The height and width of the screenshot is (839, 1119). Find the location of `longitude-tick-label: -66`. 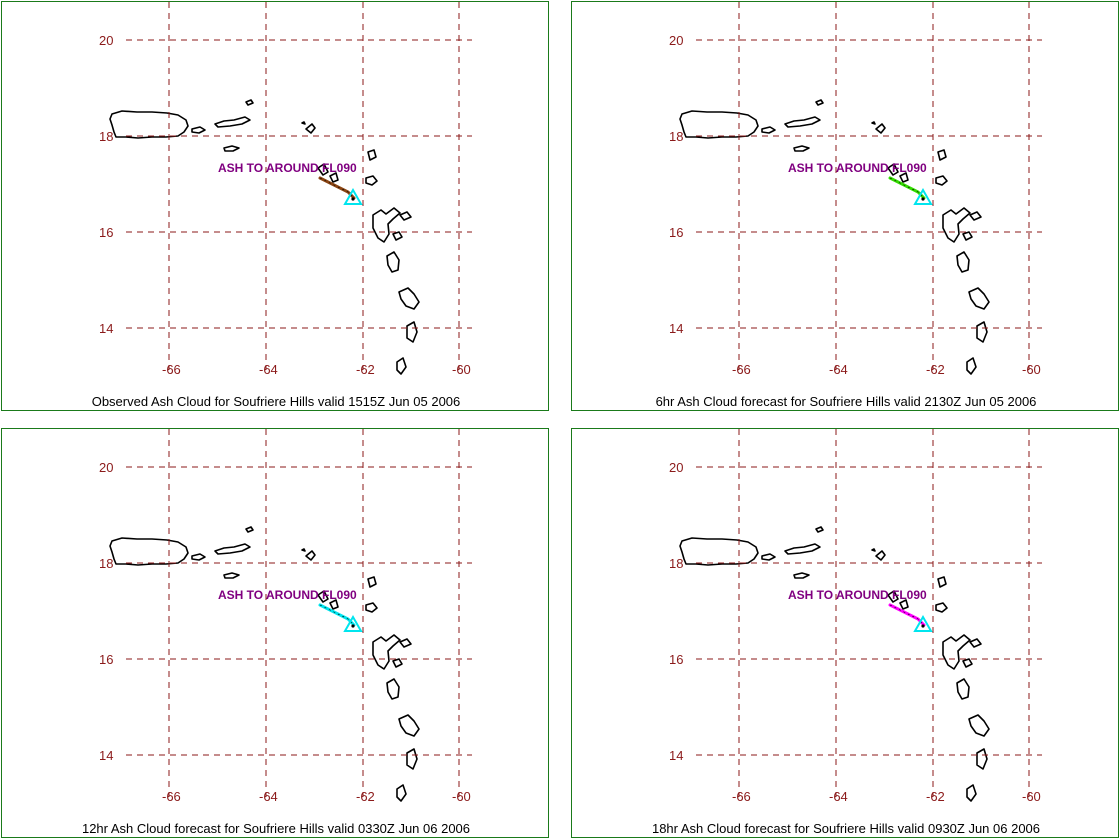

longitude-tick-label: -66 is located at coordinates (171, 796).